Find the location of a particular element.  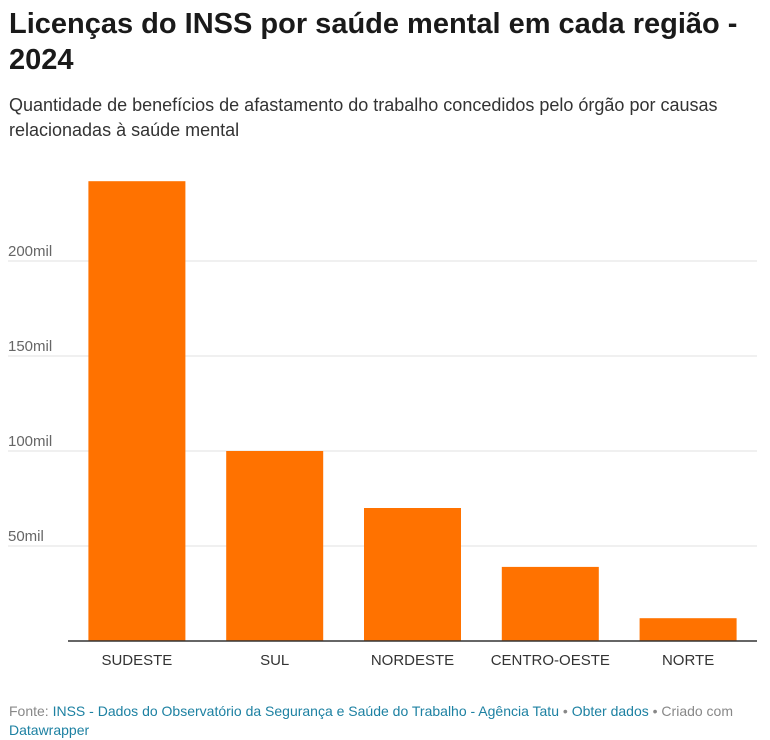

datawrapper-link: Datawrapper is located at coordinates (49, 730).